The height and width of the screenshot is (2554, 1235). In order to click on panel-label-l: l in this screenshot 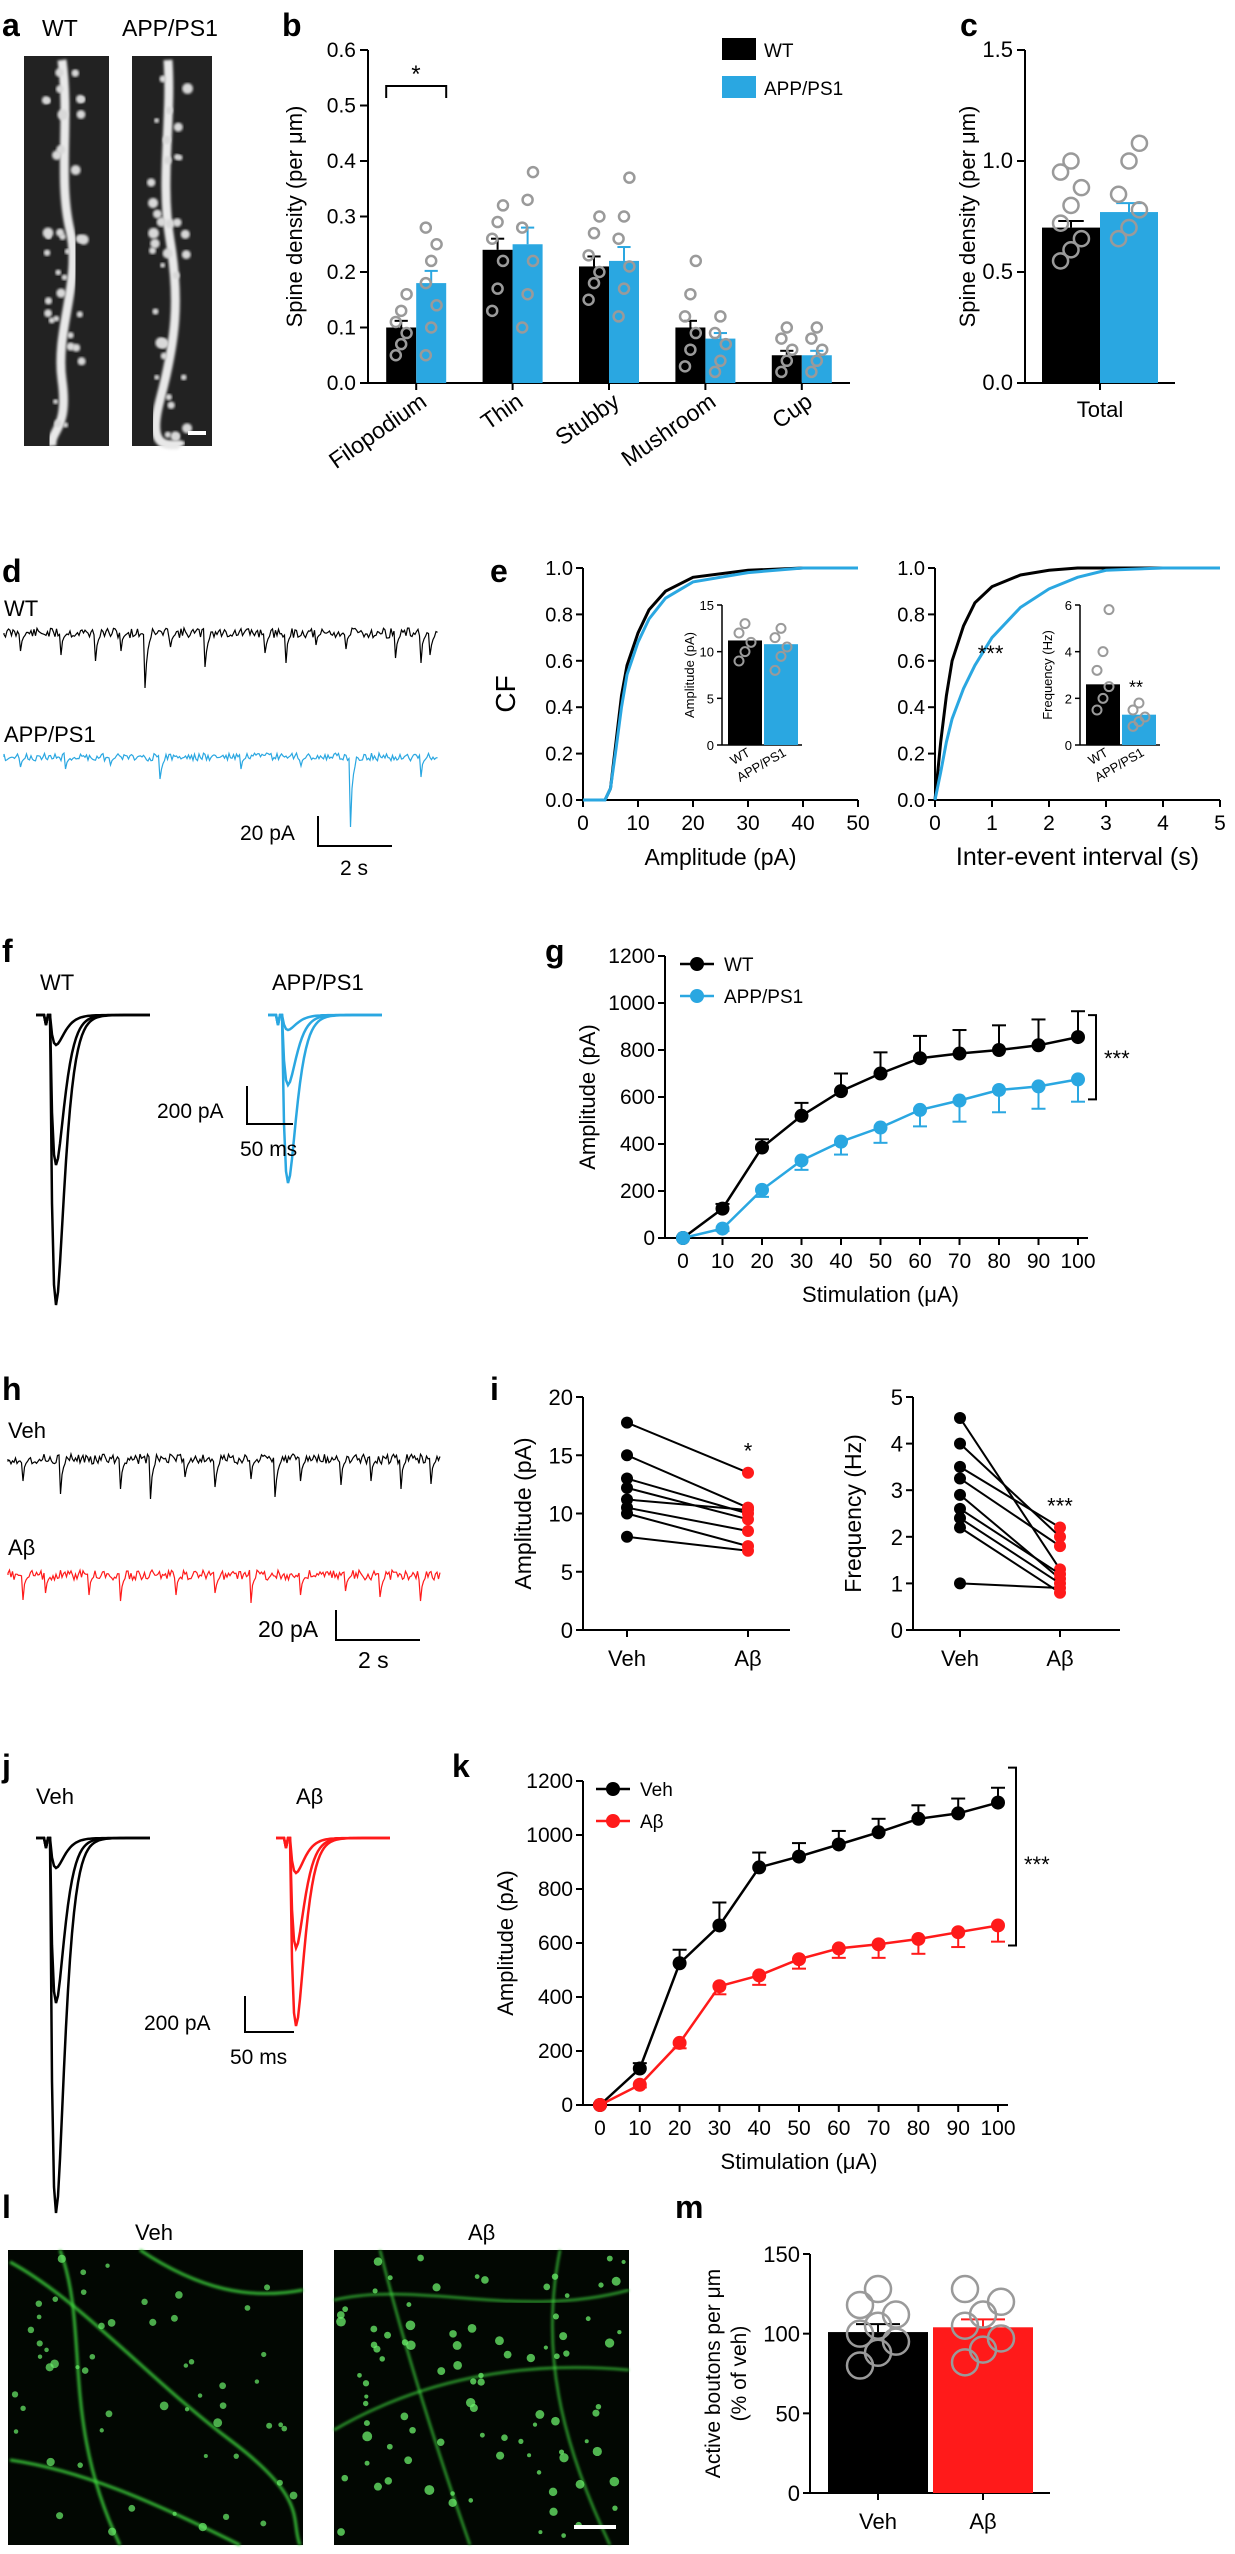, I will do `click(6, 2207)`.